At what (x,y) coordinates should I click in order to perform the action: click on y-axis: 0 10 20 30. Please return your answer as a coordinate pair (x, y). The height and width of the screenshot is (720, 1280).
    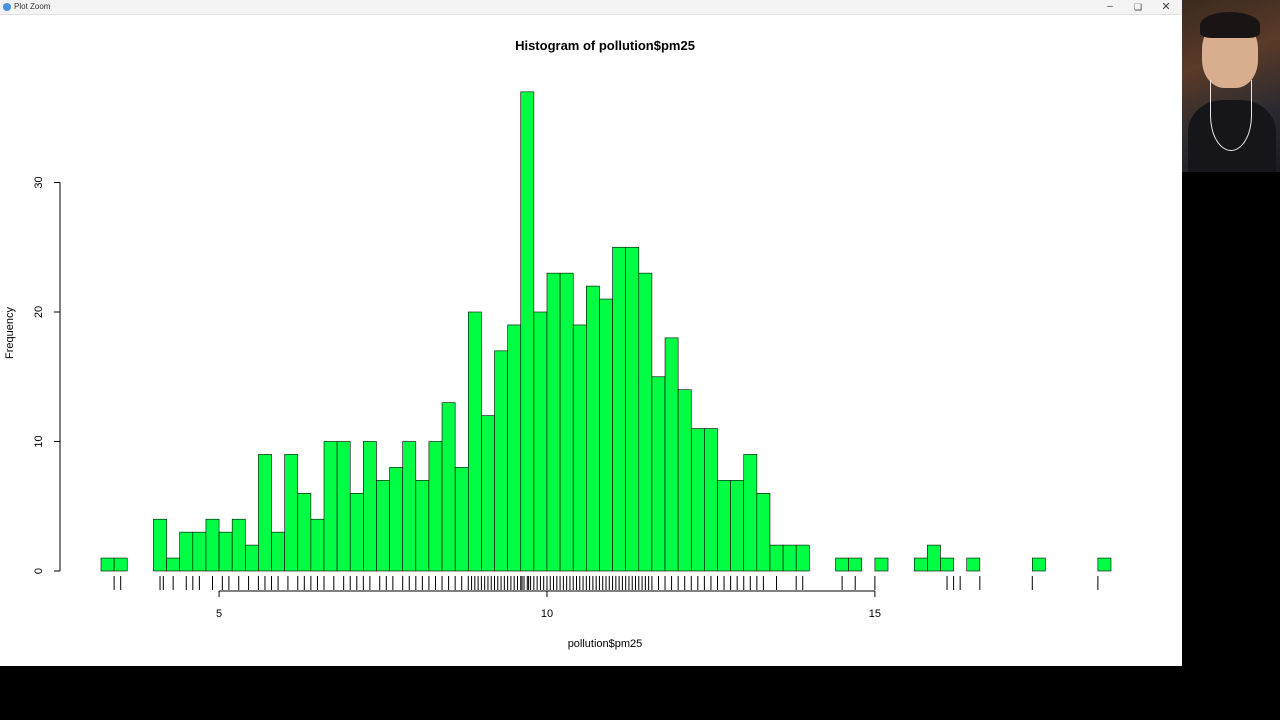
    Looking at the image, I should click on (47, 375).